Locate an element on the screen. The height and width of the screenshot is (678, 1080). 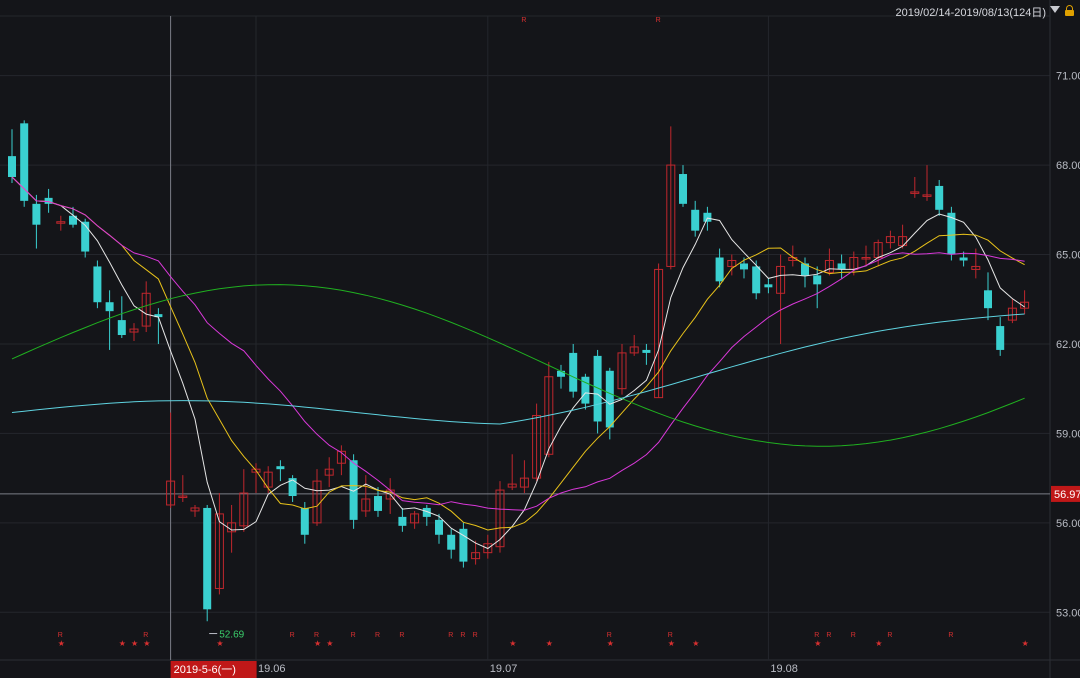
date-range-label: 2019/02/14-2019/08/13(124日) is located at coordinates (970, 13).